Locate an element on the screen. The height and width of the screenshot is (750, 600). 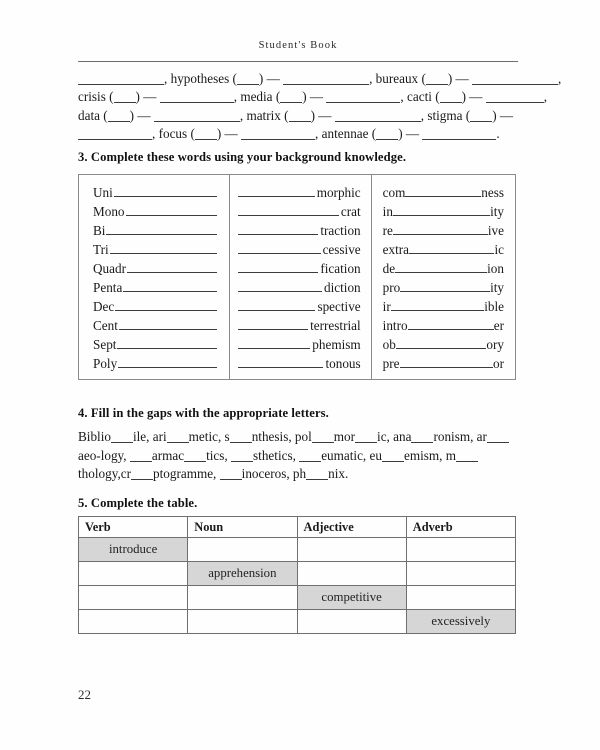
text-run: inoceros, ph is located at coordinates (274, 473).